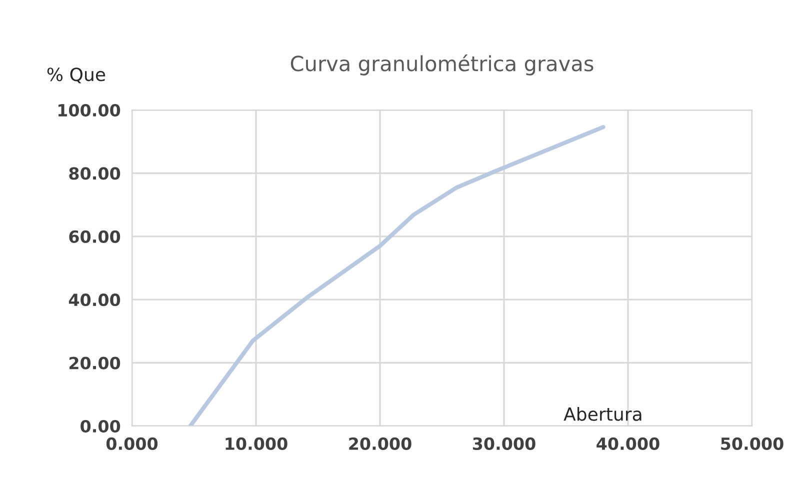 Image resolution: width=808 pixels, height=486 pixels. Describe the element at coordinates (94, 300) in the screenshot. I see `y-tick-label: 40.00` at that location.